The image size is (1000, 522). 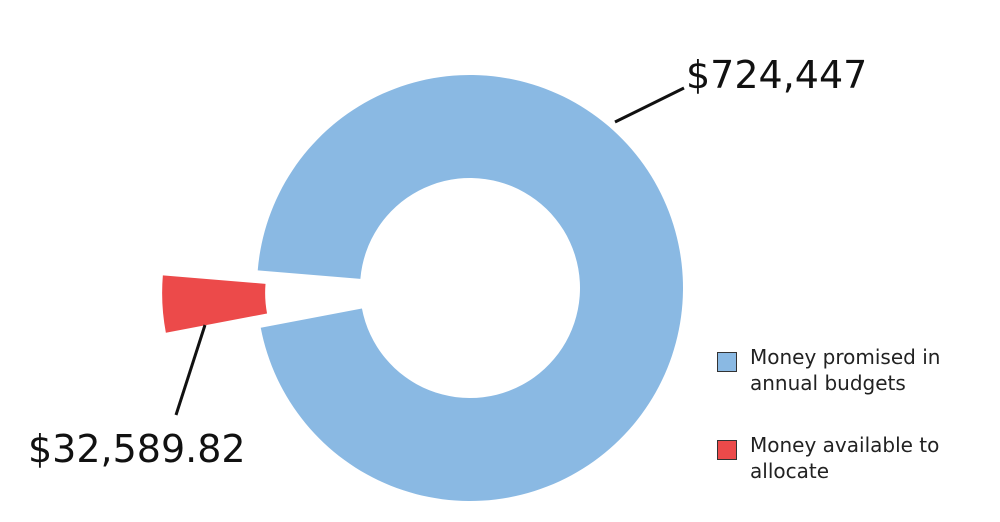 What do you see at coordinates (776, 75) in the screenshot?
I see `value-label: $724,447` at bounding box center [776, 75].